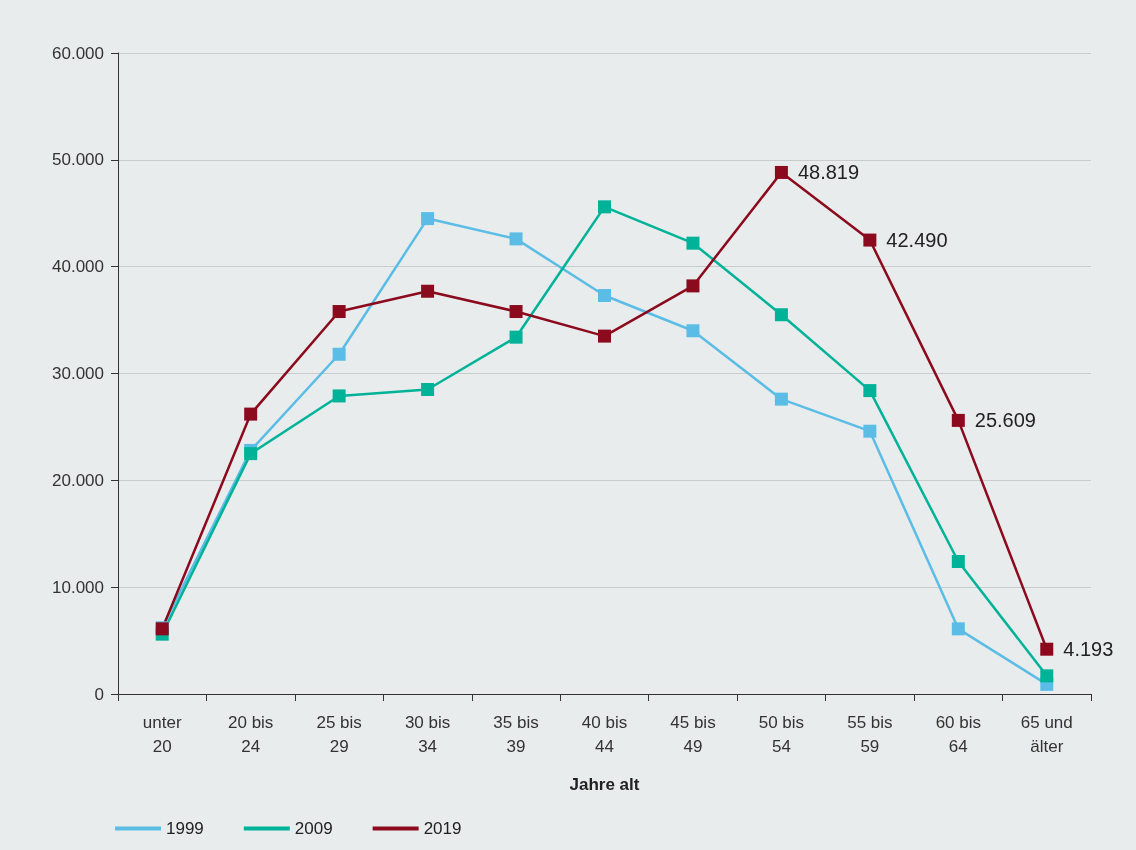  What do you see at coordinates (78, 480) in the screenshot?
I see `y-tick-label: 20.000` at bounding box center [78, 480].